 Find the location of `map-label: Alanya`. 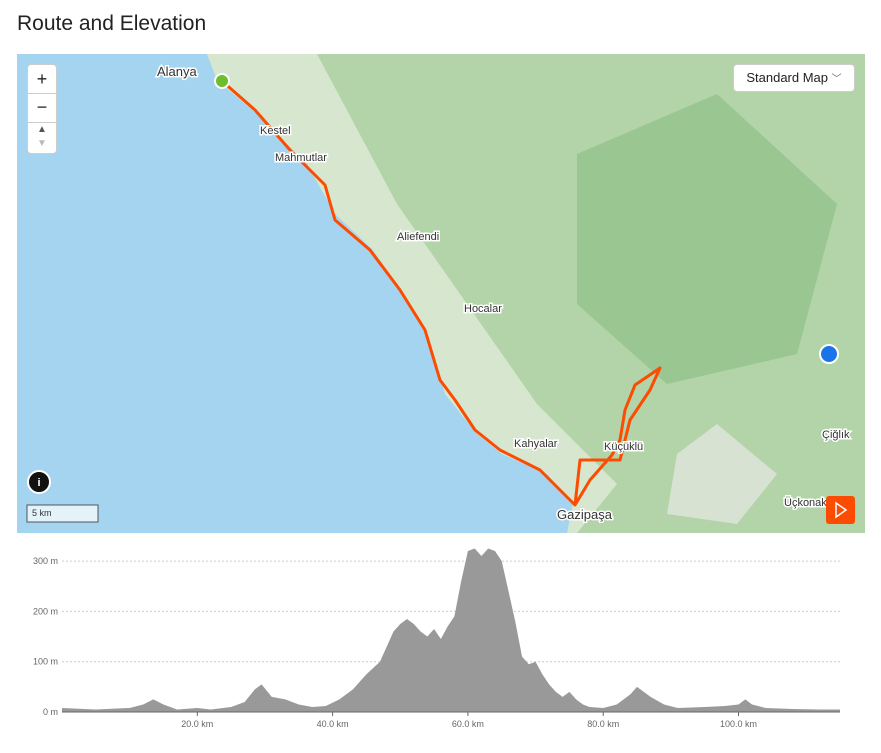

map-label: Alanya is located at coordinates (177, 71).